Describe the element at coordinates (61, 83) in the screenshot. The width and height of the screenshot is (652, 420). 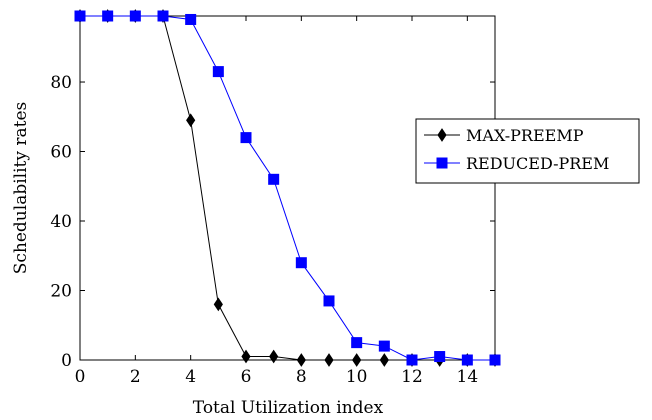
I see `y-tick-label: 80` at that location.